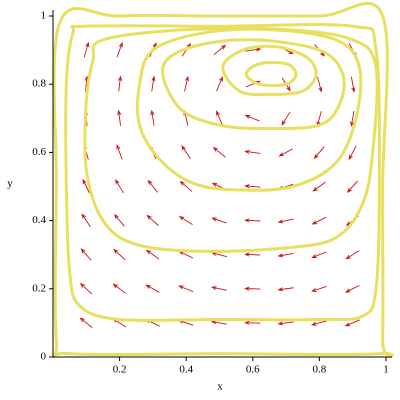 The image size is (400, 400). What do you see at coordinates (44, 357) in the screenshot?
I see `y-tick-label: 0` at bounding box center [44, 357].